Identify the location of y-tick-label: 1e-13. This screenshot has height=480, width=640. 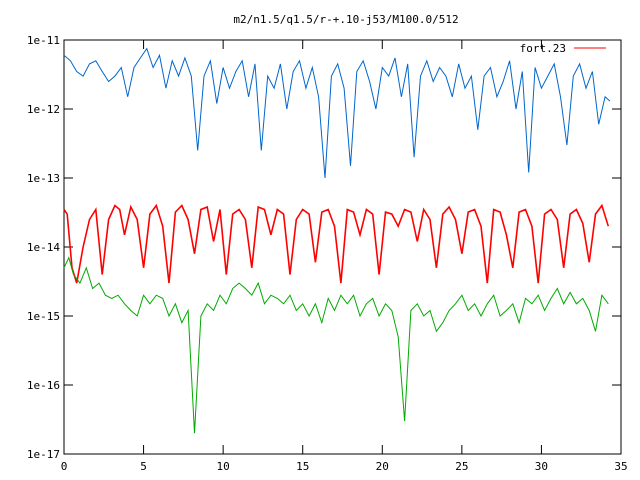
(43, 178).